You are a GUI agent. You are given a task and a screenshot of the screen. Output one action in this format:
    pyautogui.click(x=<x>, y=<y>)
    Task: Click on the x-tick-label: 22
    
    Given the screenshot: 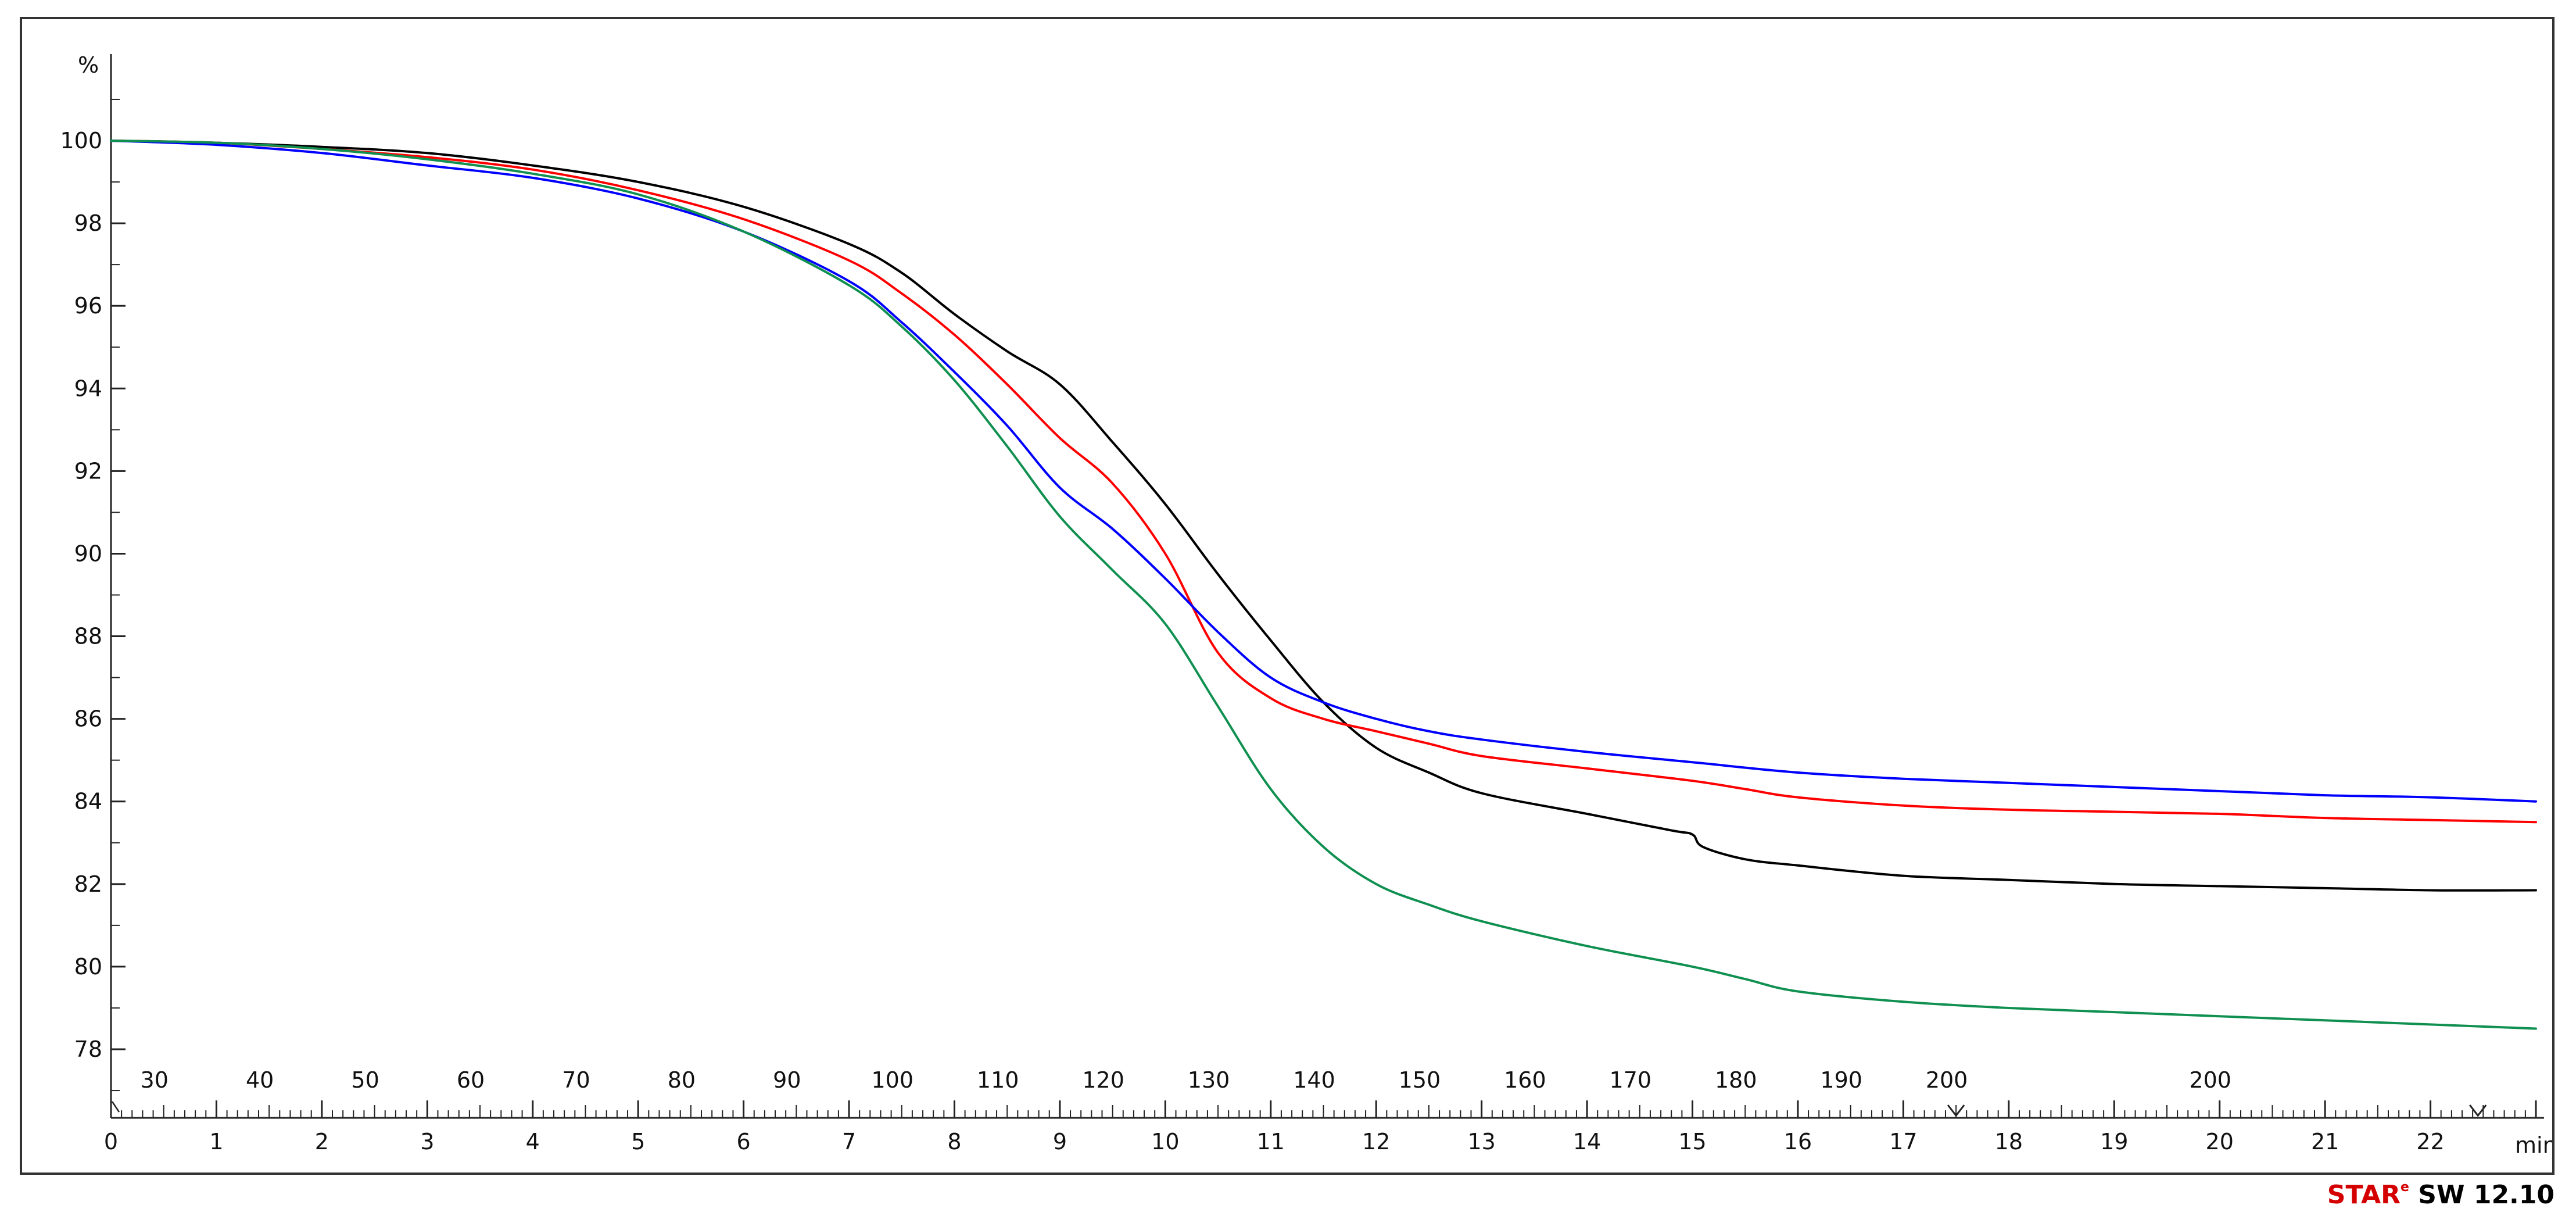 What is the action you would take?
    pyautogui.click(x=2430, y=1141)
    